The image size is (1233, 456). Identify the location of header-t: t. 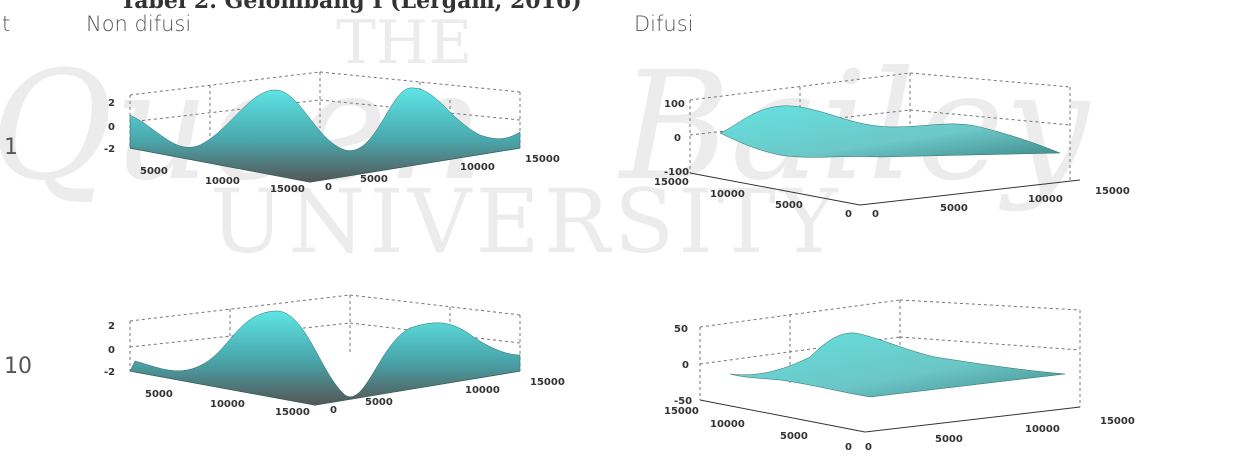
(6, 24).